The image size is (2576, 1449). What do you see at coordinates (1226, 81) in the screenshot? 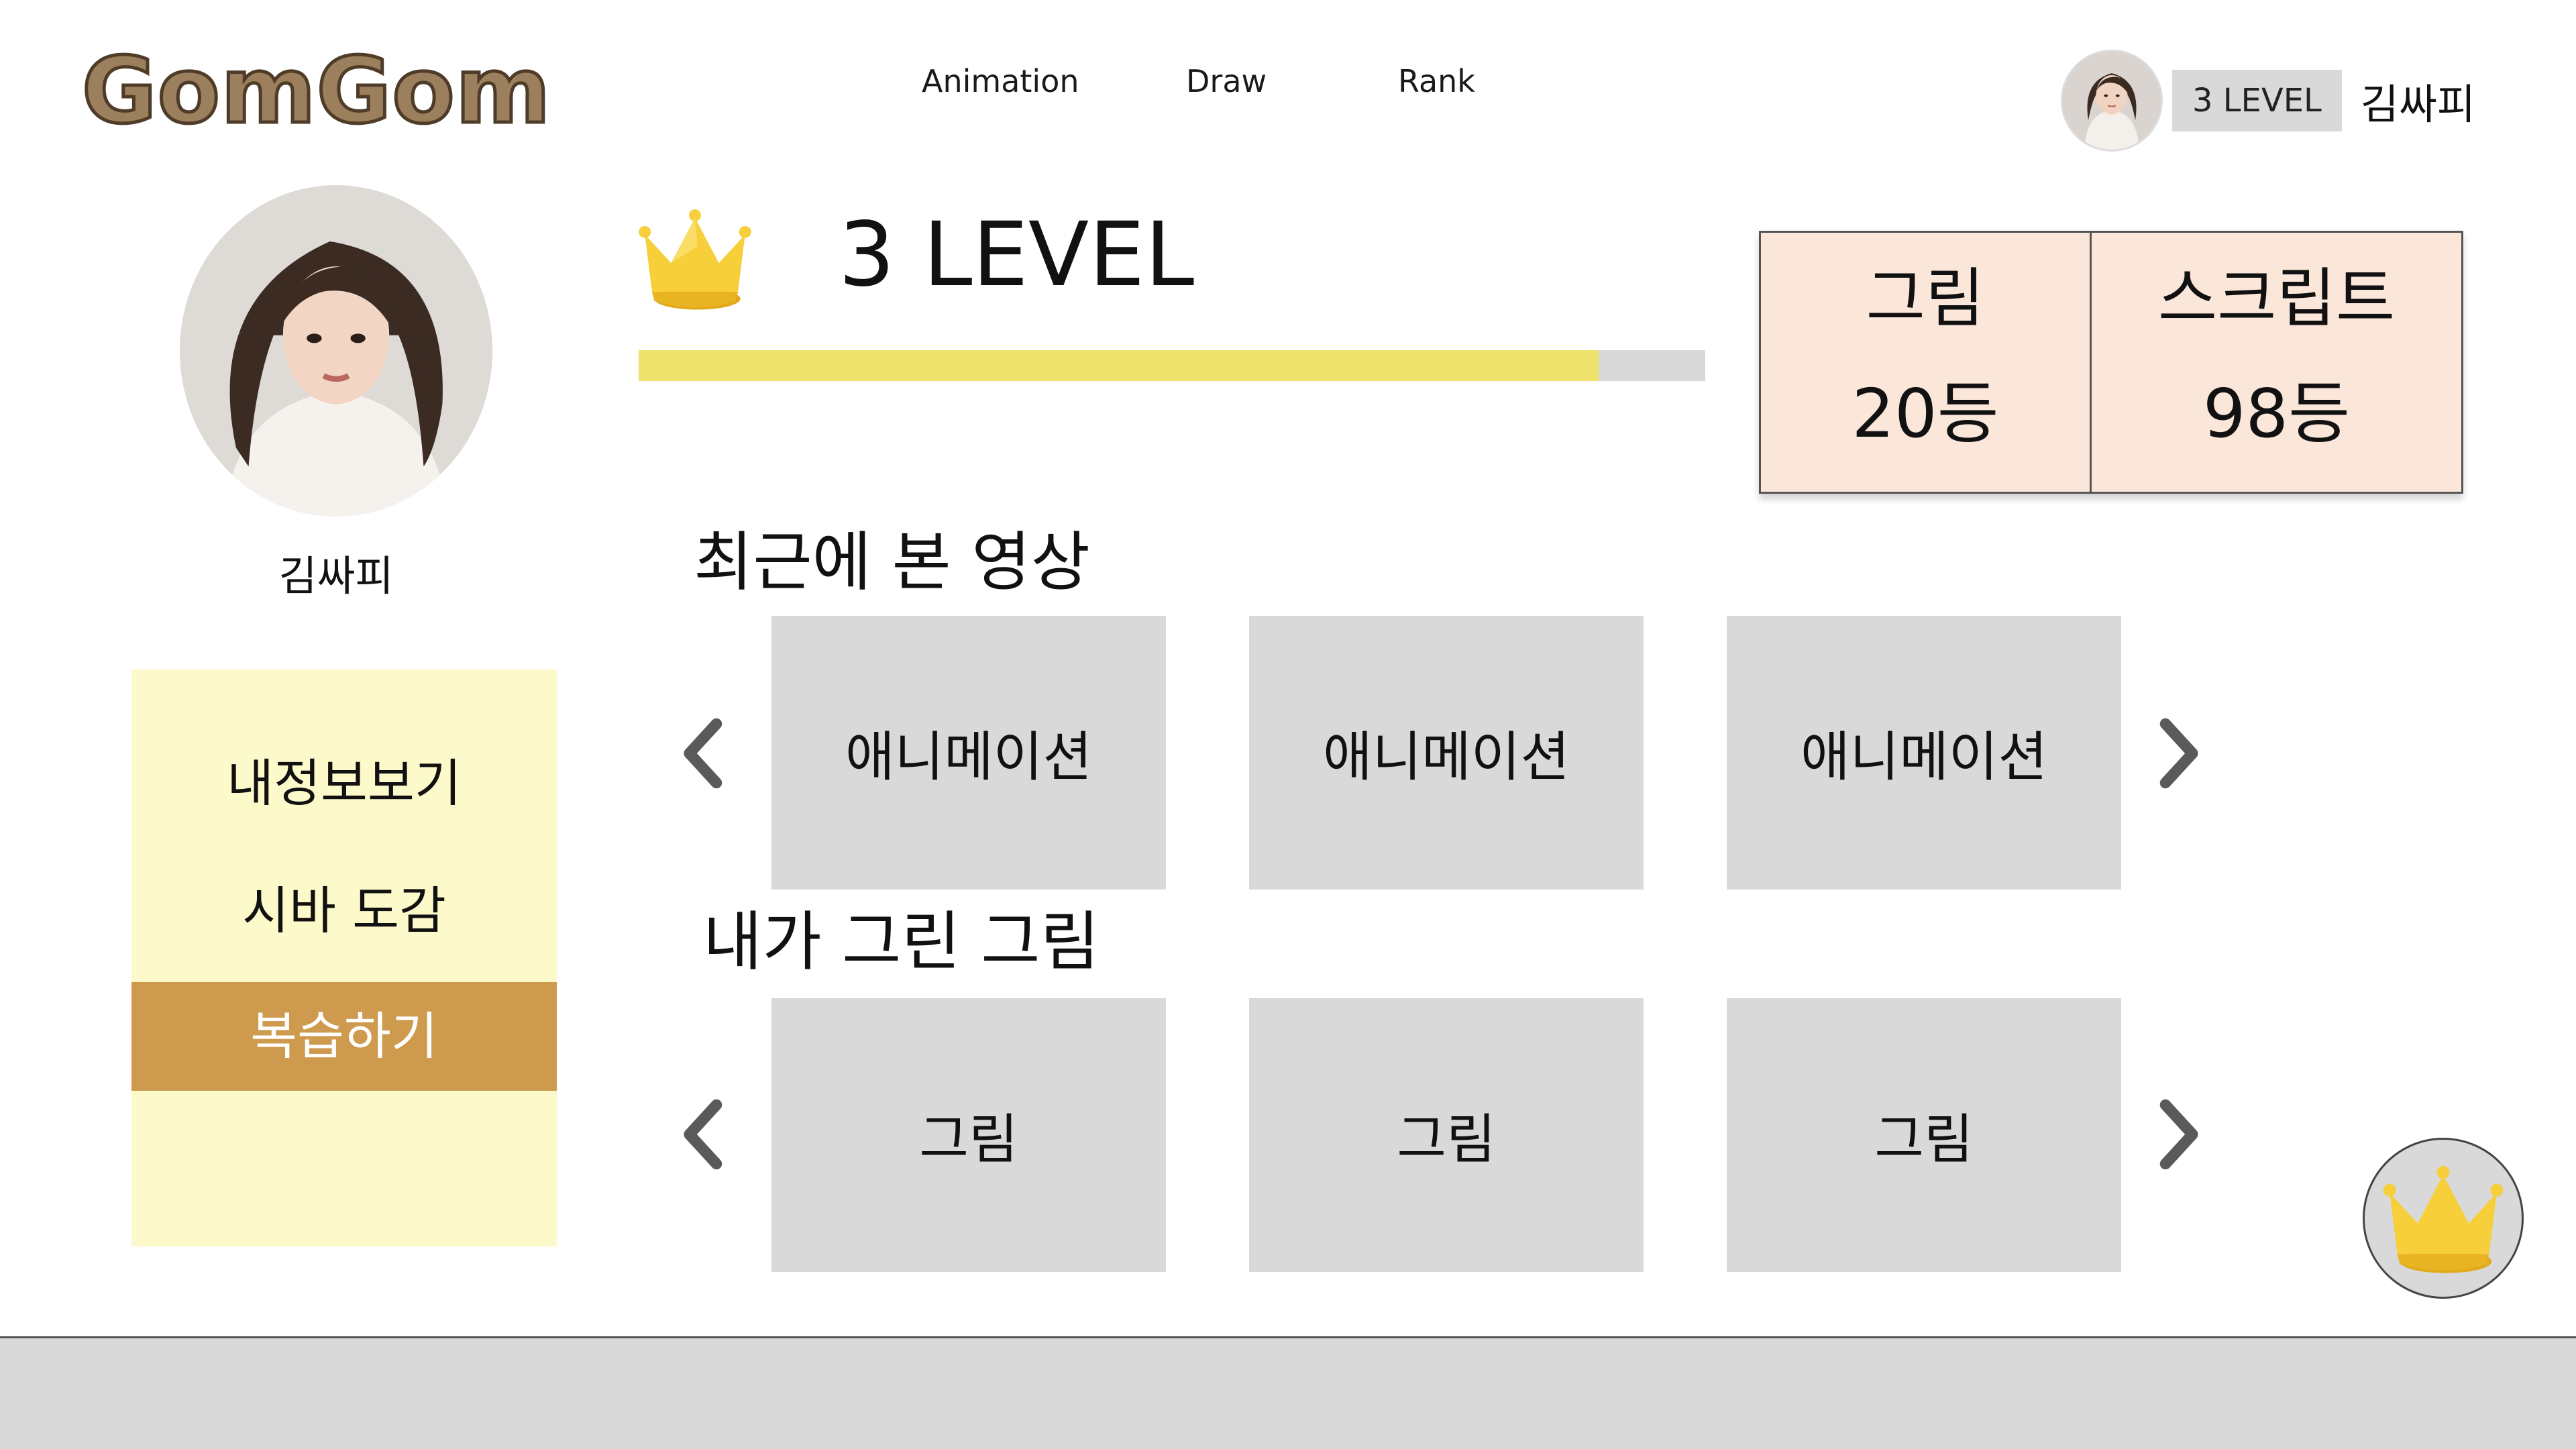
I see `nav-draw: Draw` at bounding box center [1226, 81].